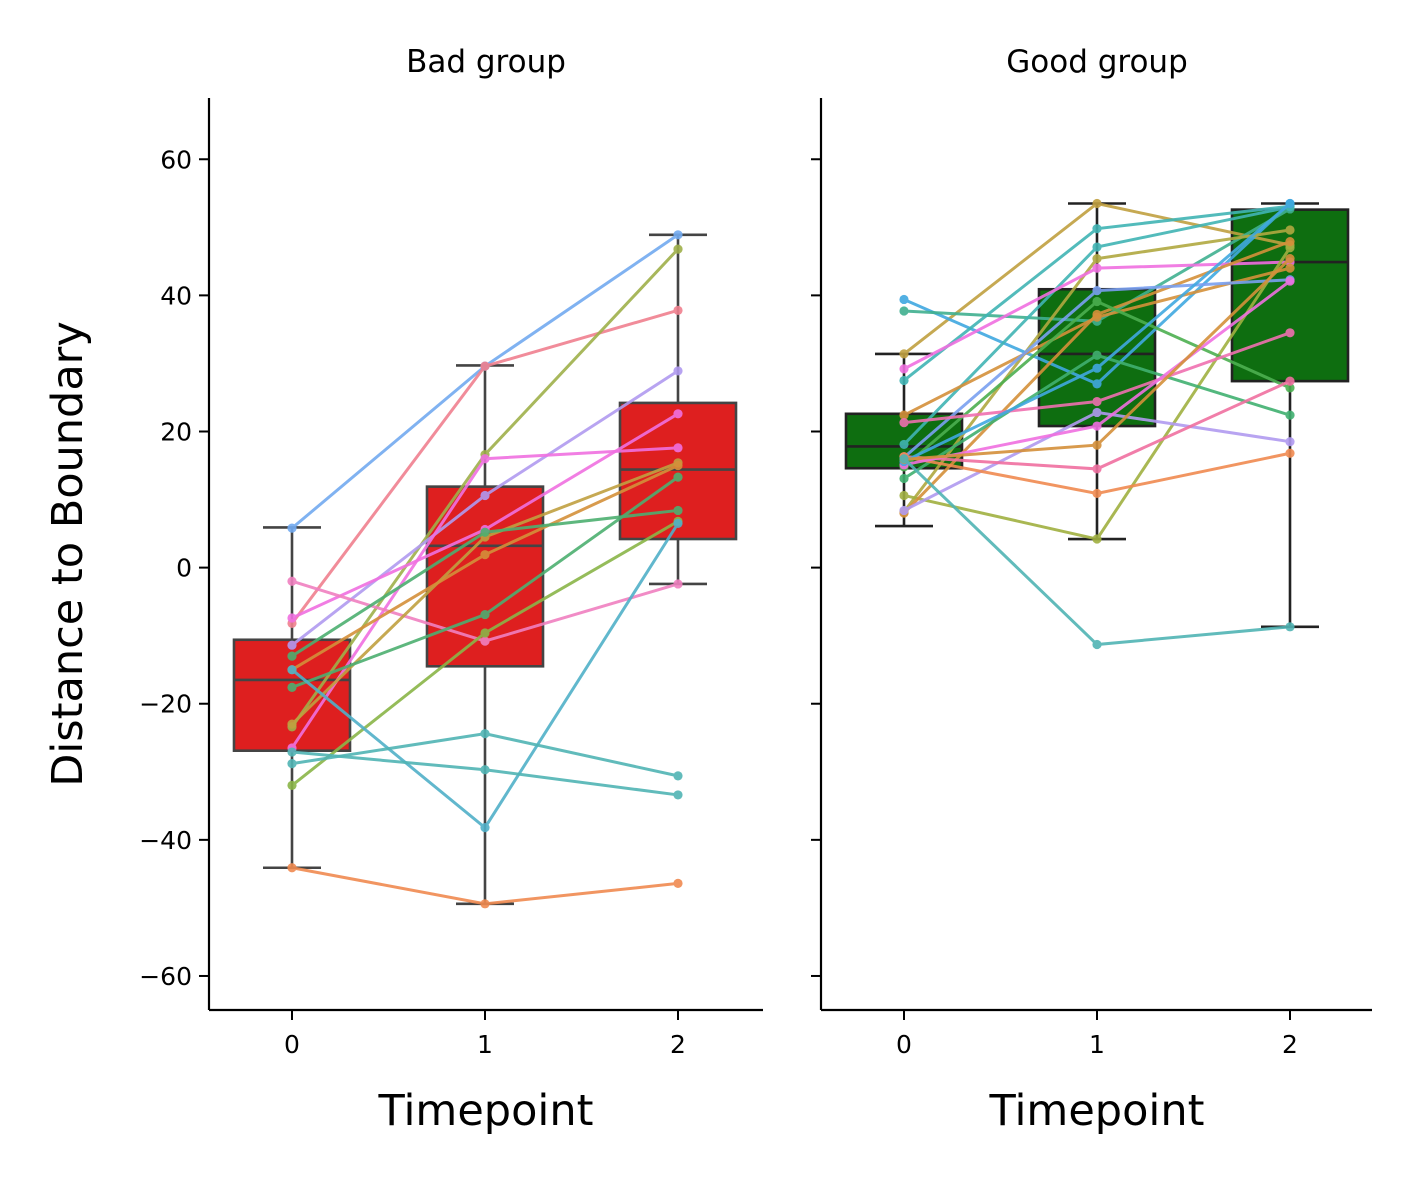 This screenshot has height=1181, width=1417. I want to click on box-t2, so click(678, 409).